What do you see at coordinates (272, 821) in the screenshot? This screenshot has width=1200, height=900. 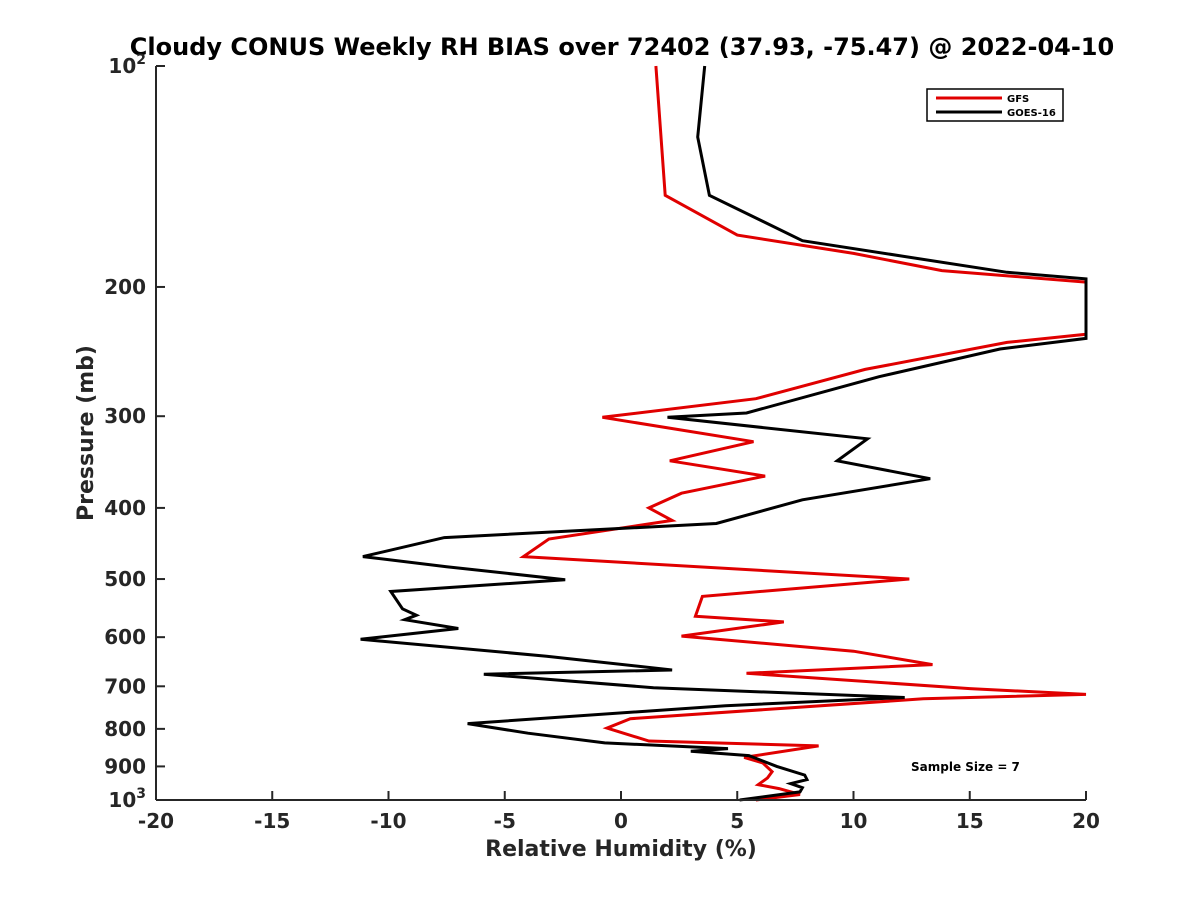 I see `x-tick-label: -15` at bounding box center [272, 821].